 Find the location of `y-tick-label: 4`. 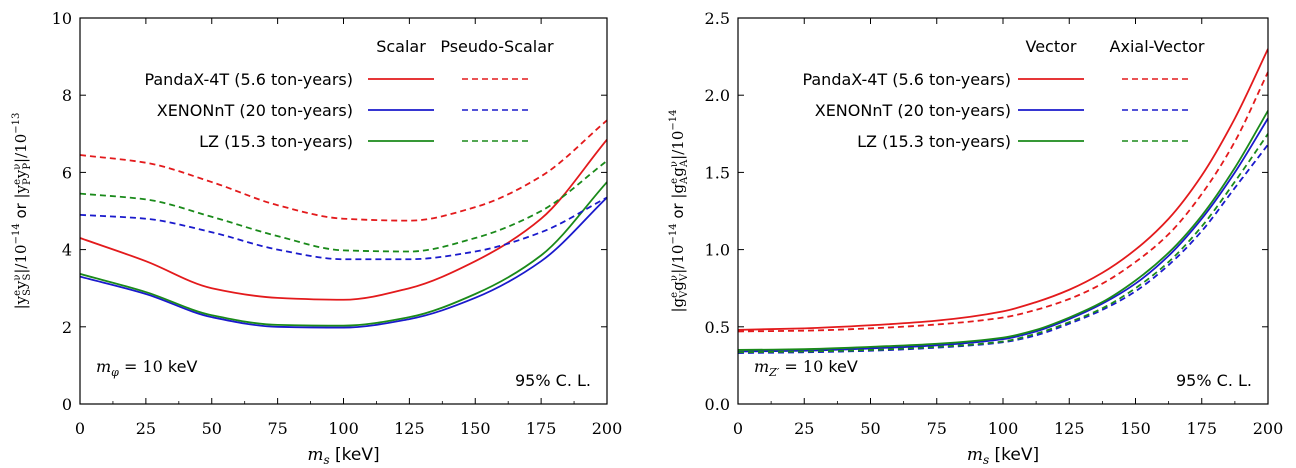

y-tick-label: 4 is located at coordinates (67, 250).